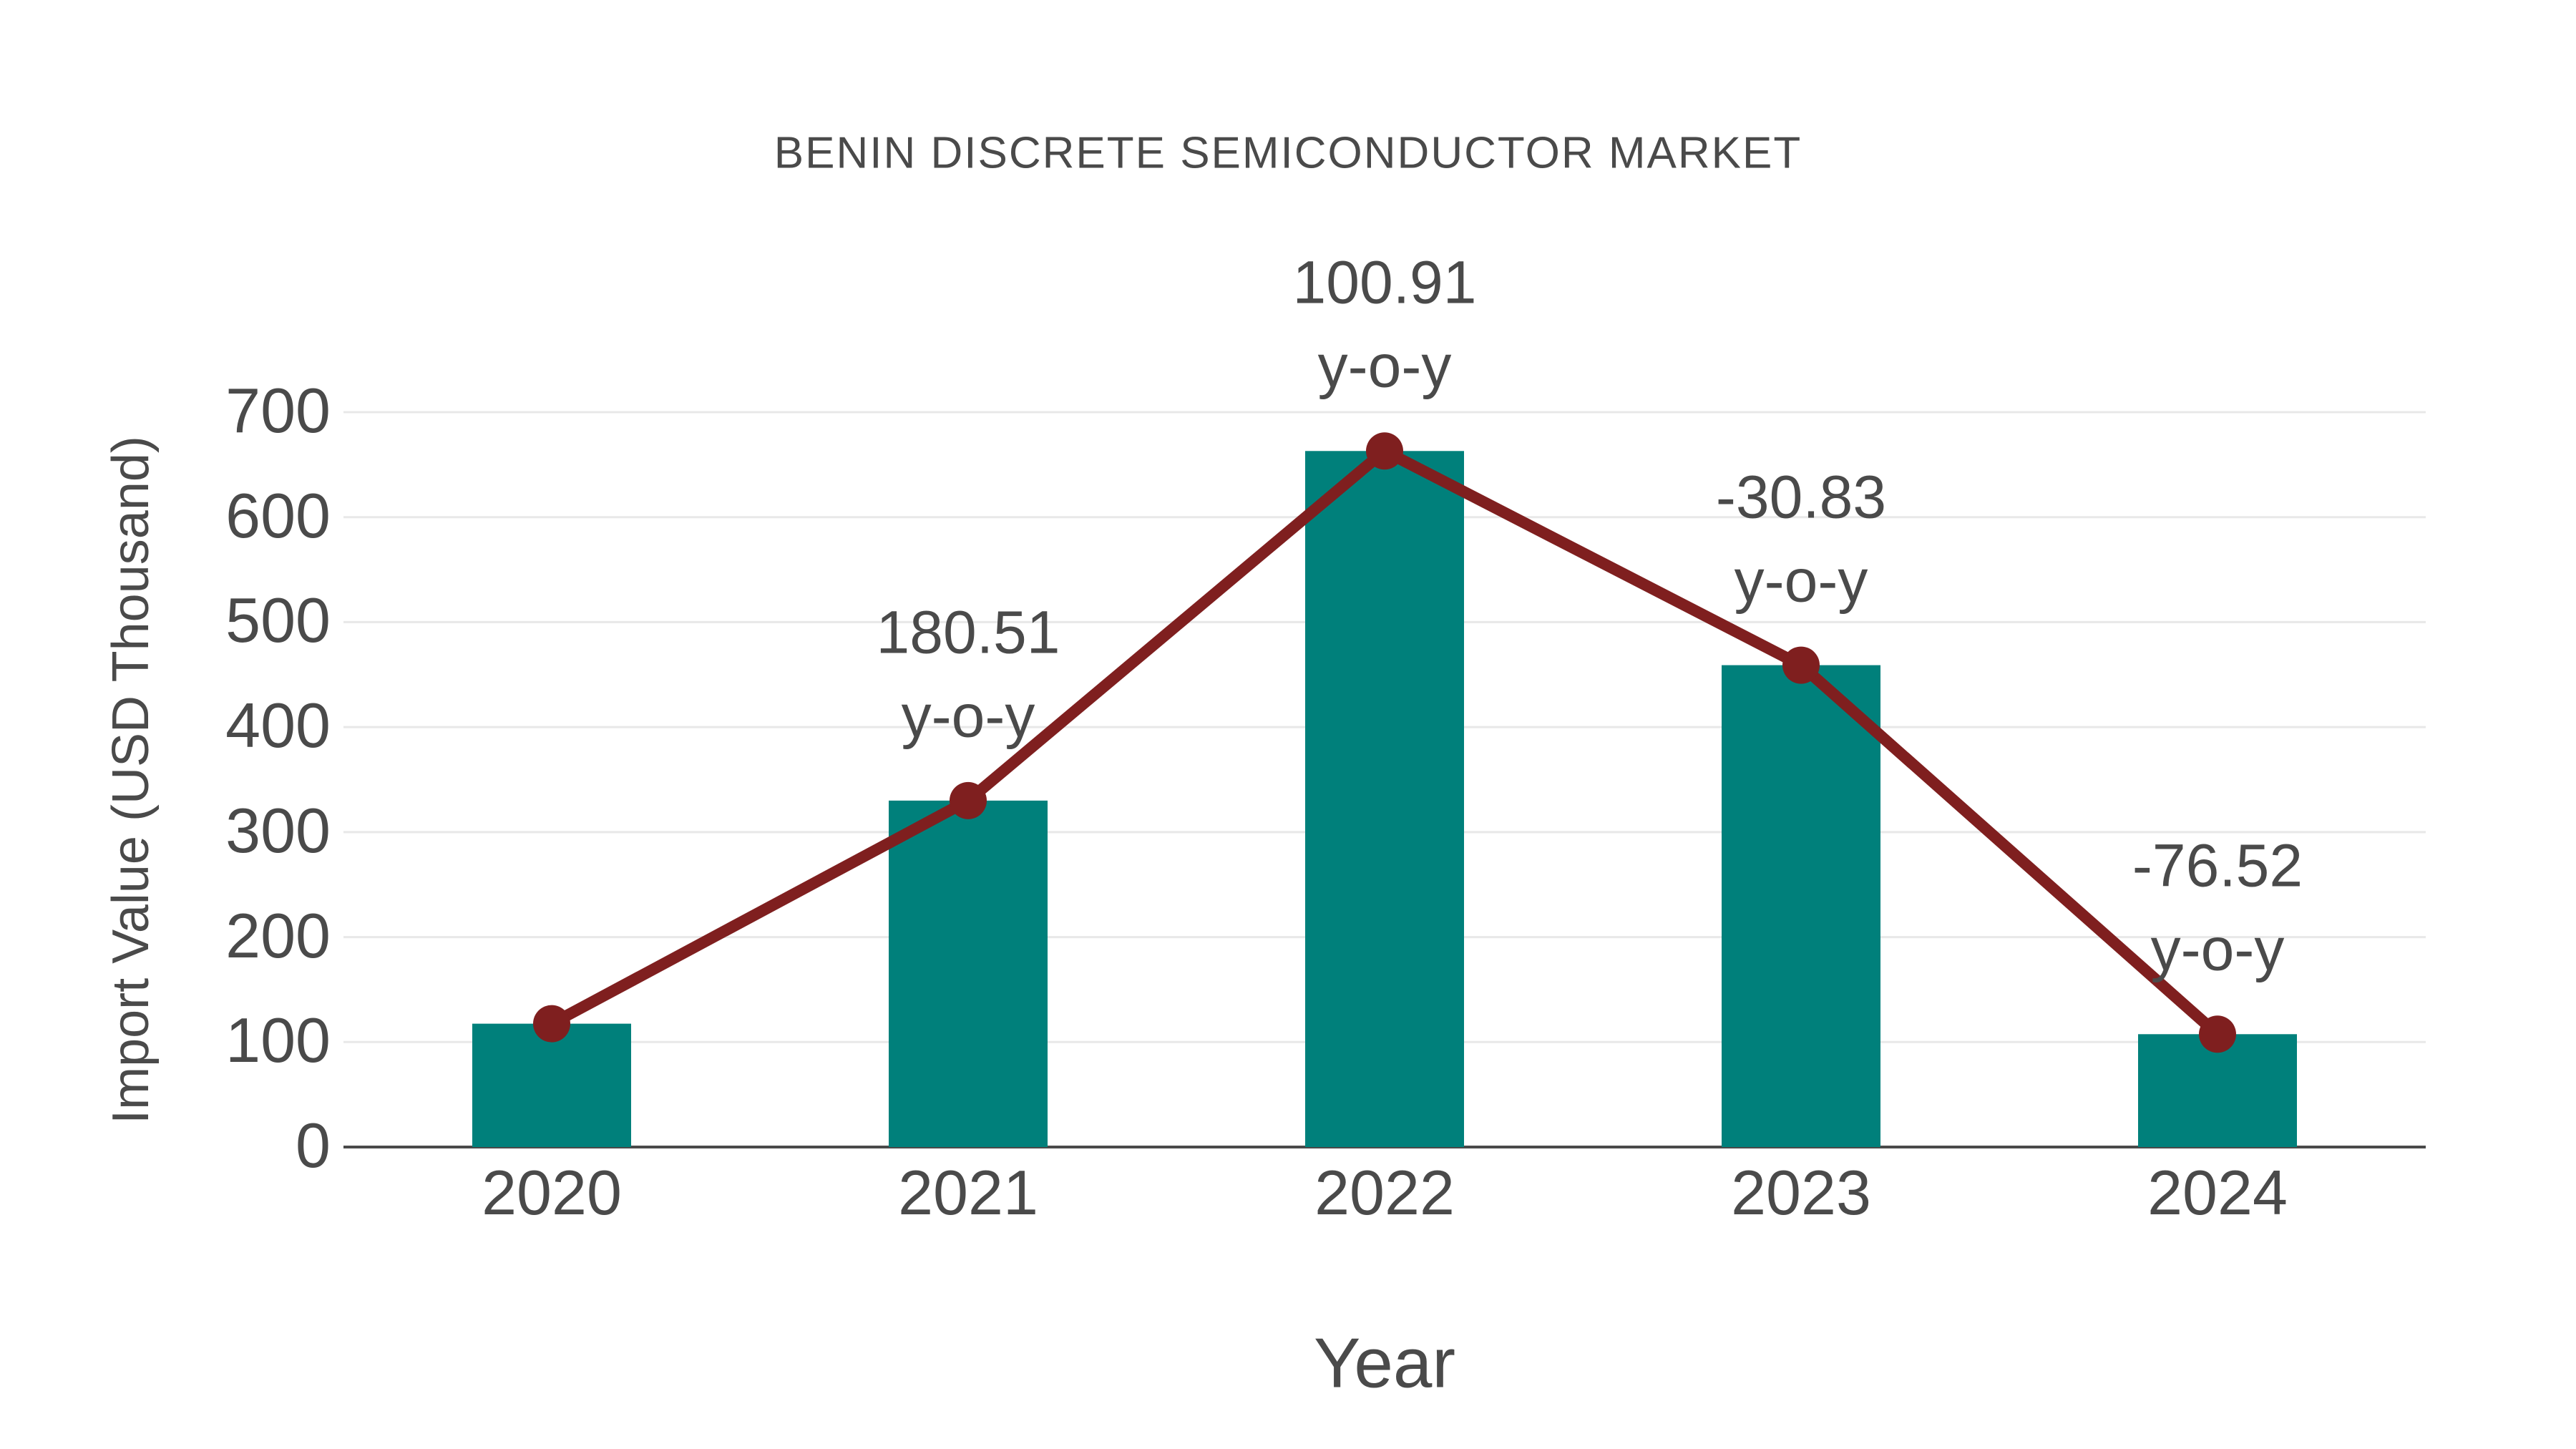 This screenshot has width=2576, height=1449. I want to click on annotation-suffix-2021: y-o-y, so click(968, 716).